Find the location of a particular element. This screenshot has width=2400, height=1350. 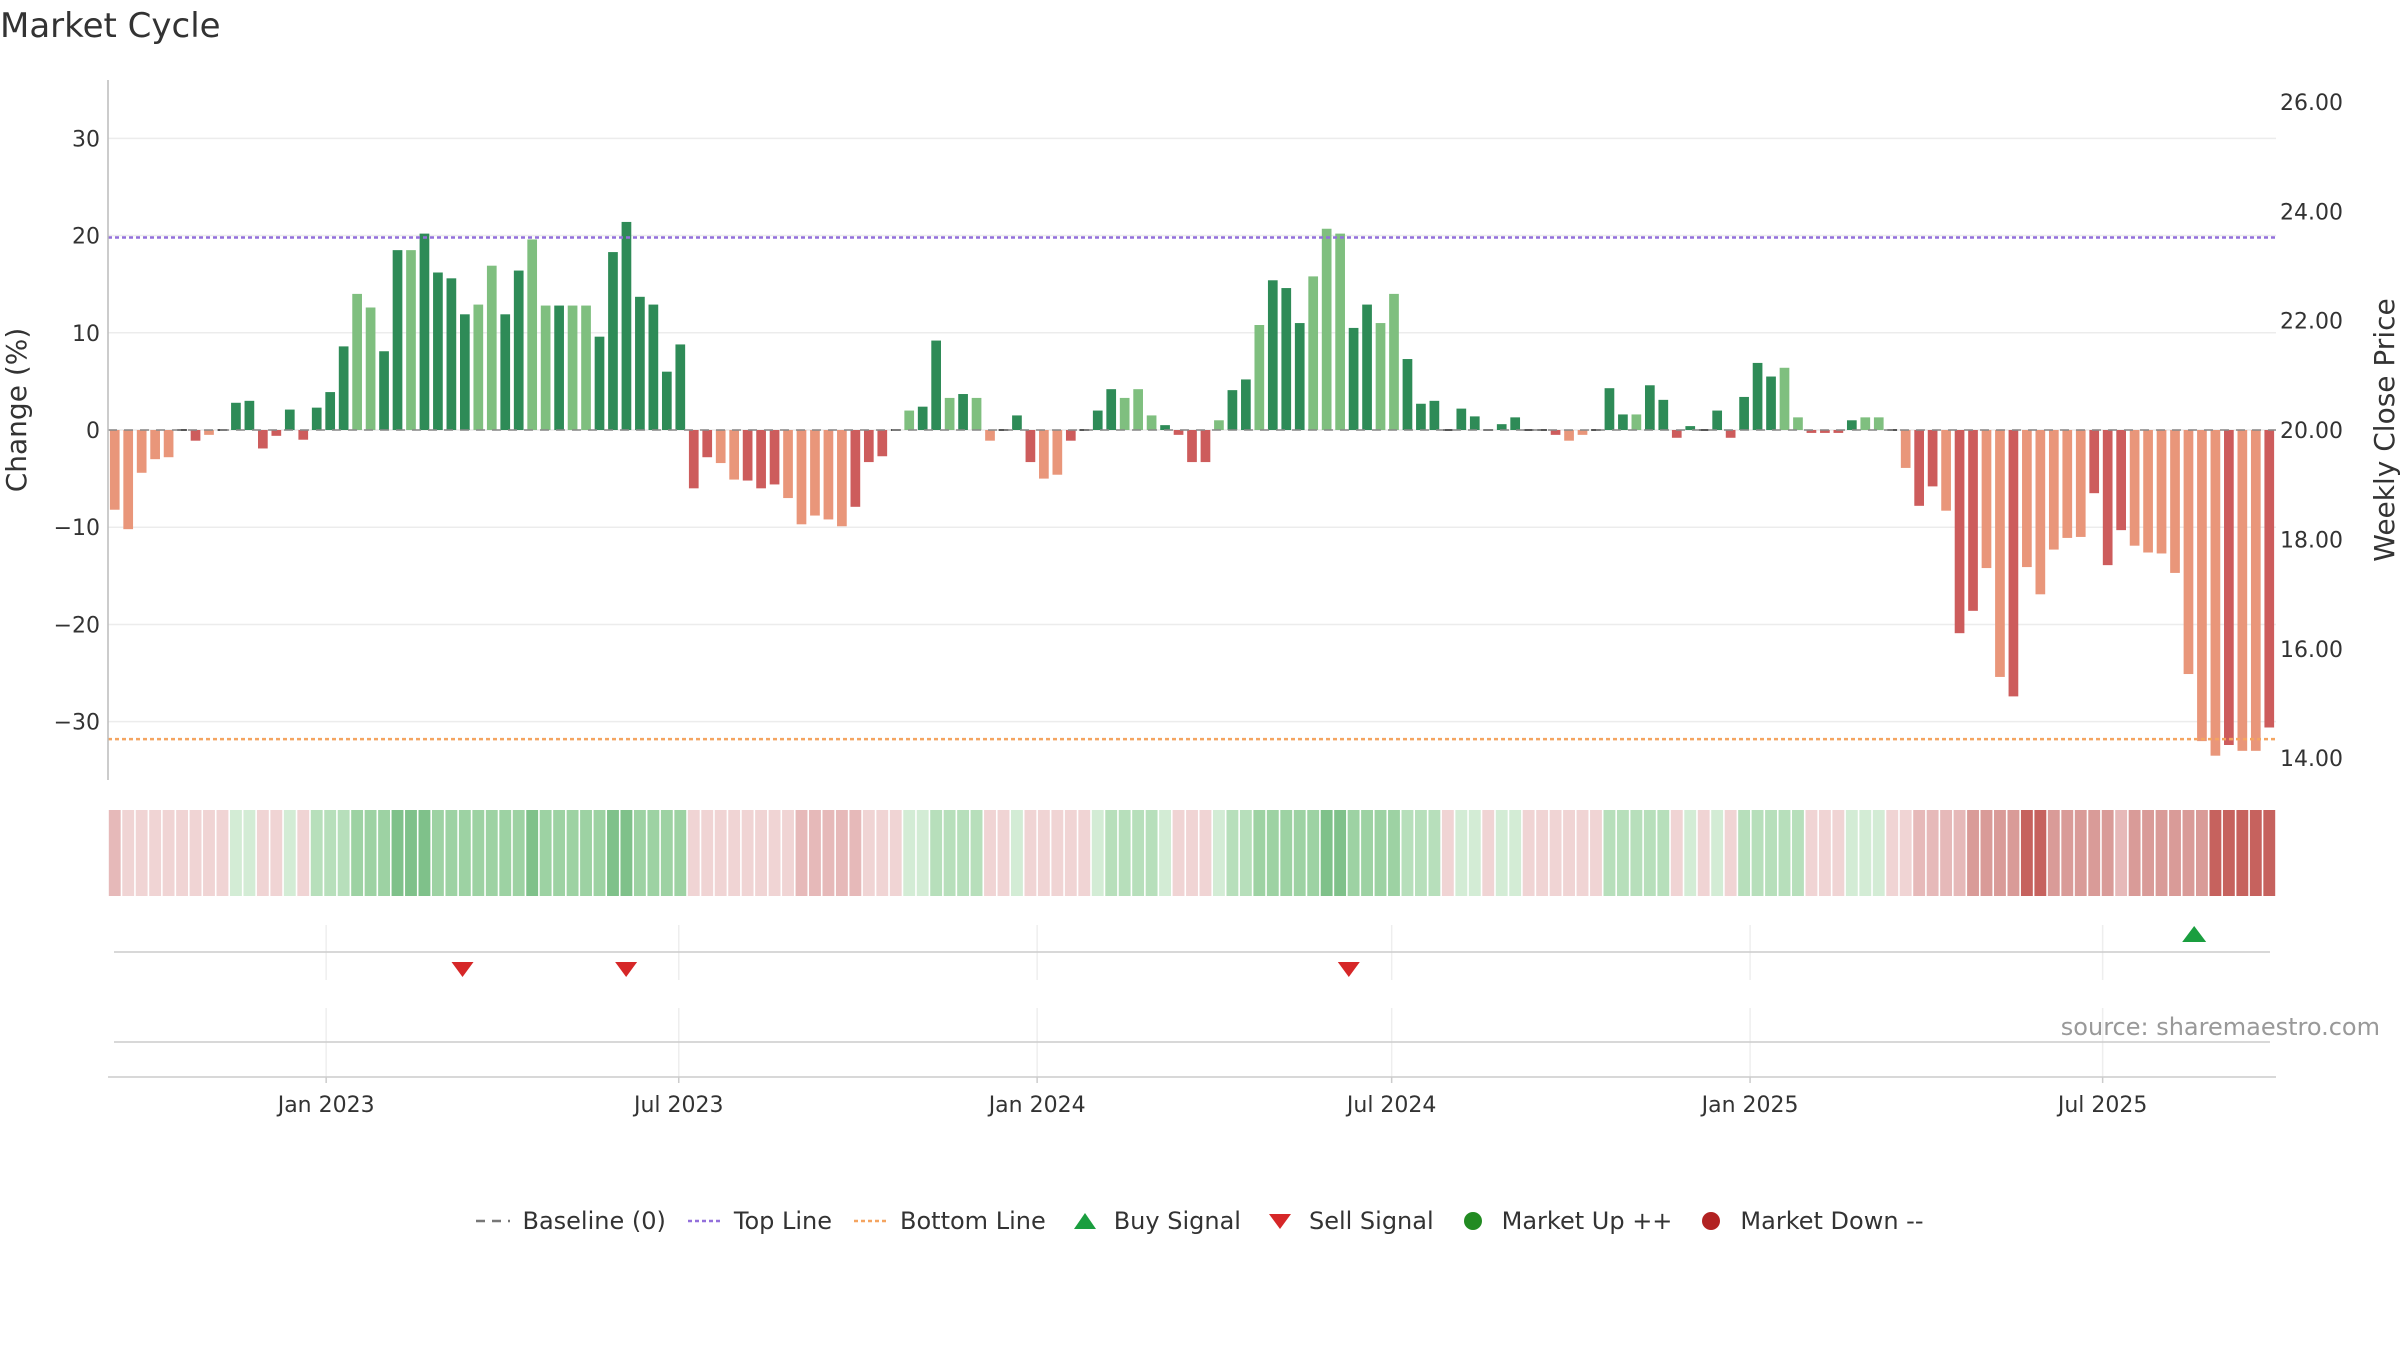

y-tick-label: −30 is located at coordinates (77, 723).